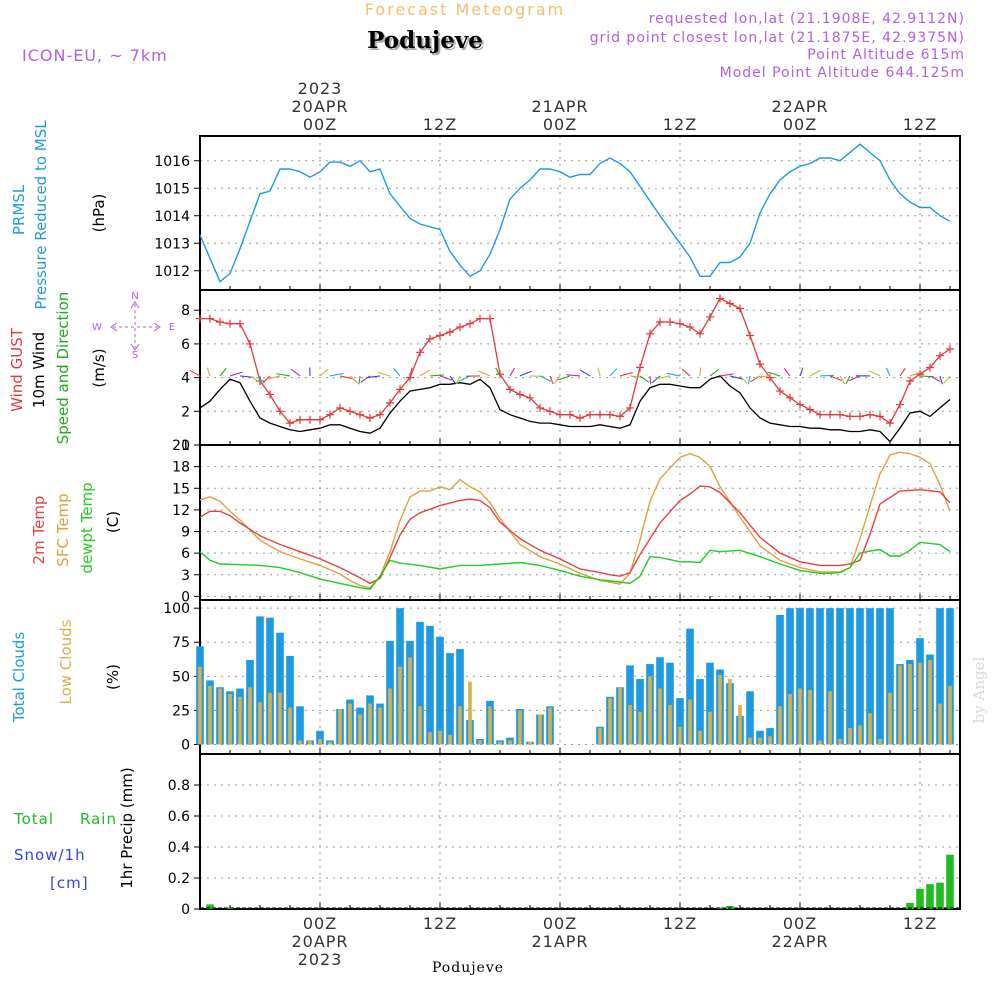  Describe the element at coordinates (181, 677) in the screenshot. I see `y-tick-label: 50` at that location.